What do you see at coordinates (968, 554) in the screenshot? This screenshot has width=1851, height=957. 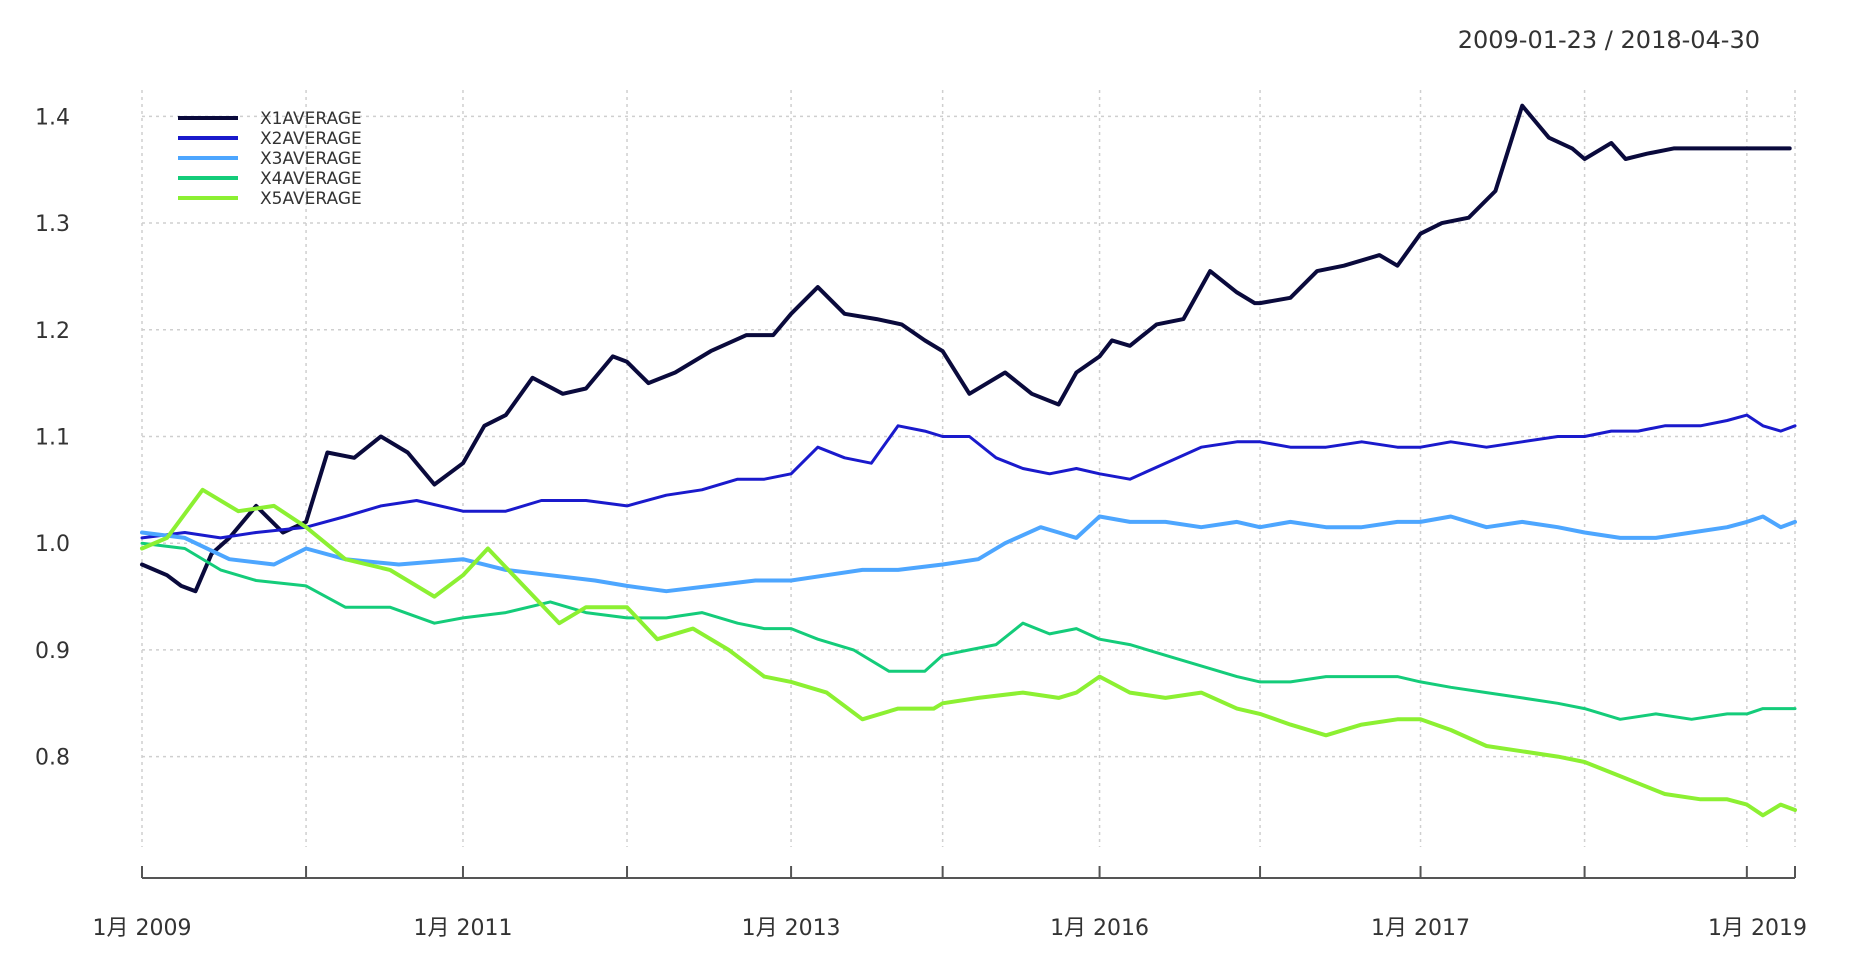 I see `series-line-x3average` at bounding box center [968, 554].